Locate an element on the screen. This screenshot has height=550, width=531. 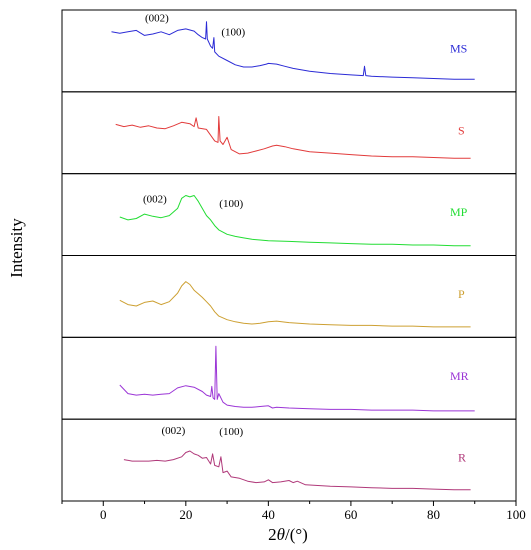
series-label-s: S is located at coordinates (461, 130).